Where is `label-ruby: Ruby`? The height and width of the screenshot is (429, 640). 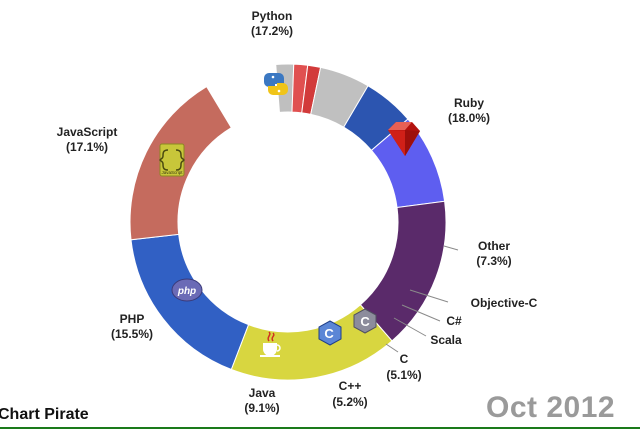 label-ruby: Ruby is located at coordinates (469, 103).